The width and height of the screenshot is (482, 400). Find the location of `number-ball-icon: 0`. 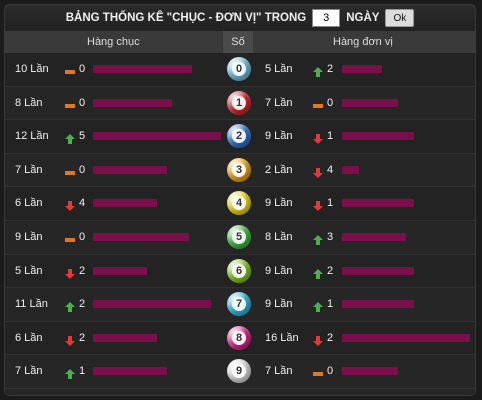

number-ball-icon: 0 is located at coordinates (239, 69).